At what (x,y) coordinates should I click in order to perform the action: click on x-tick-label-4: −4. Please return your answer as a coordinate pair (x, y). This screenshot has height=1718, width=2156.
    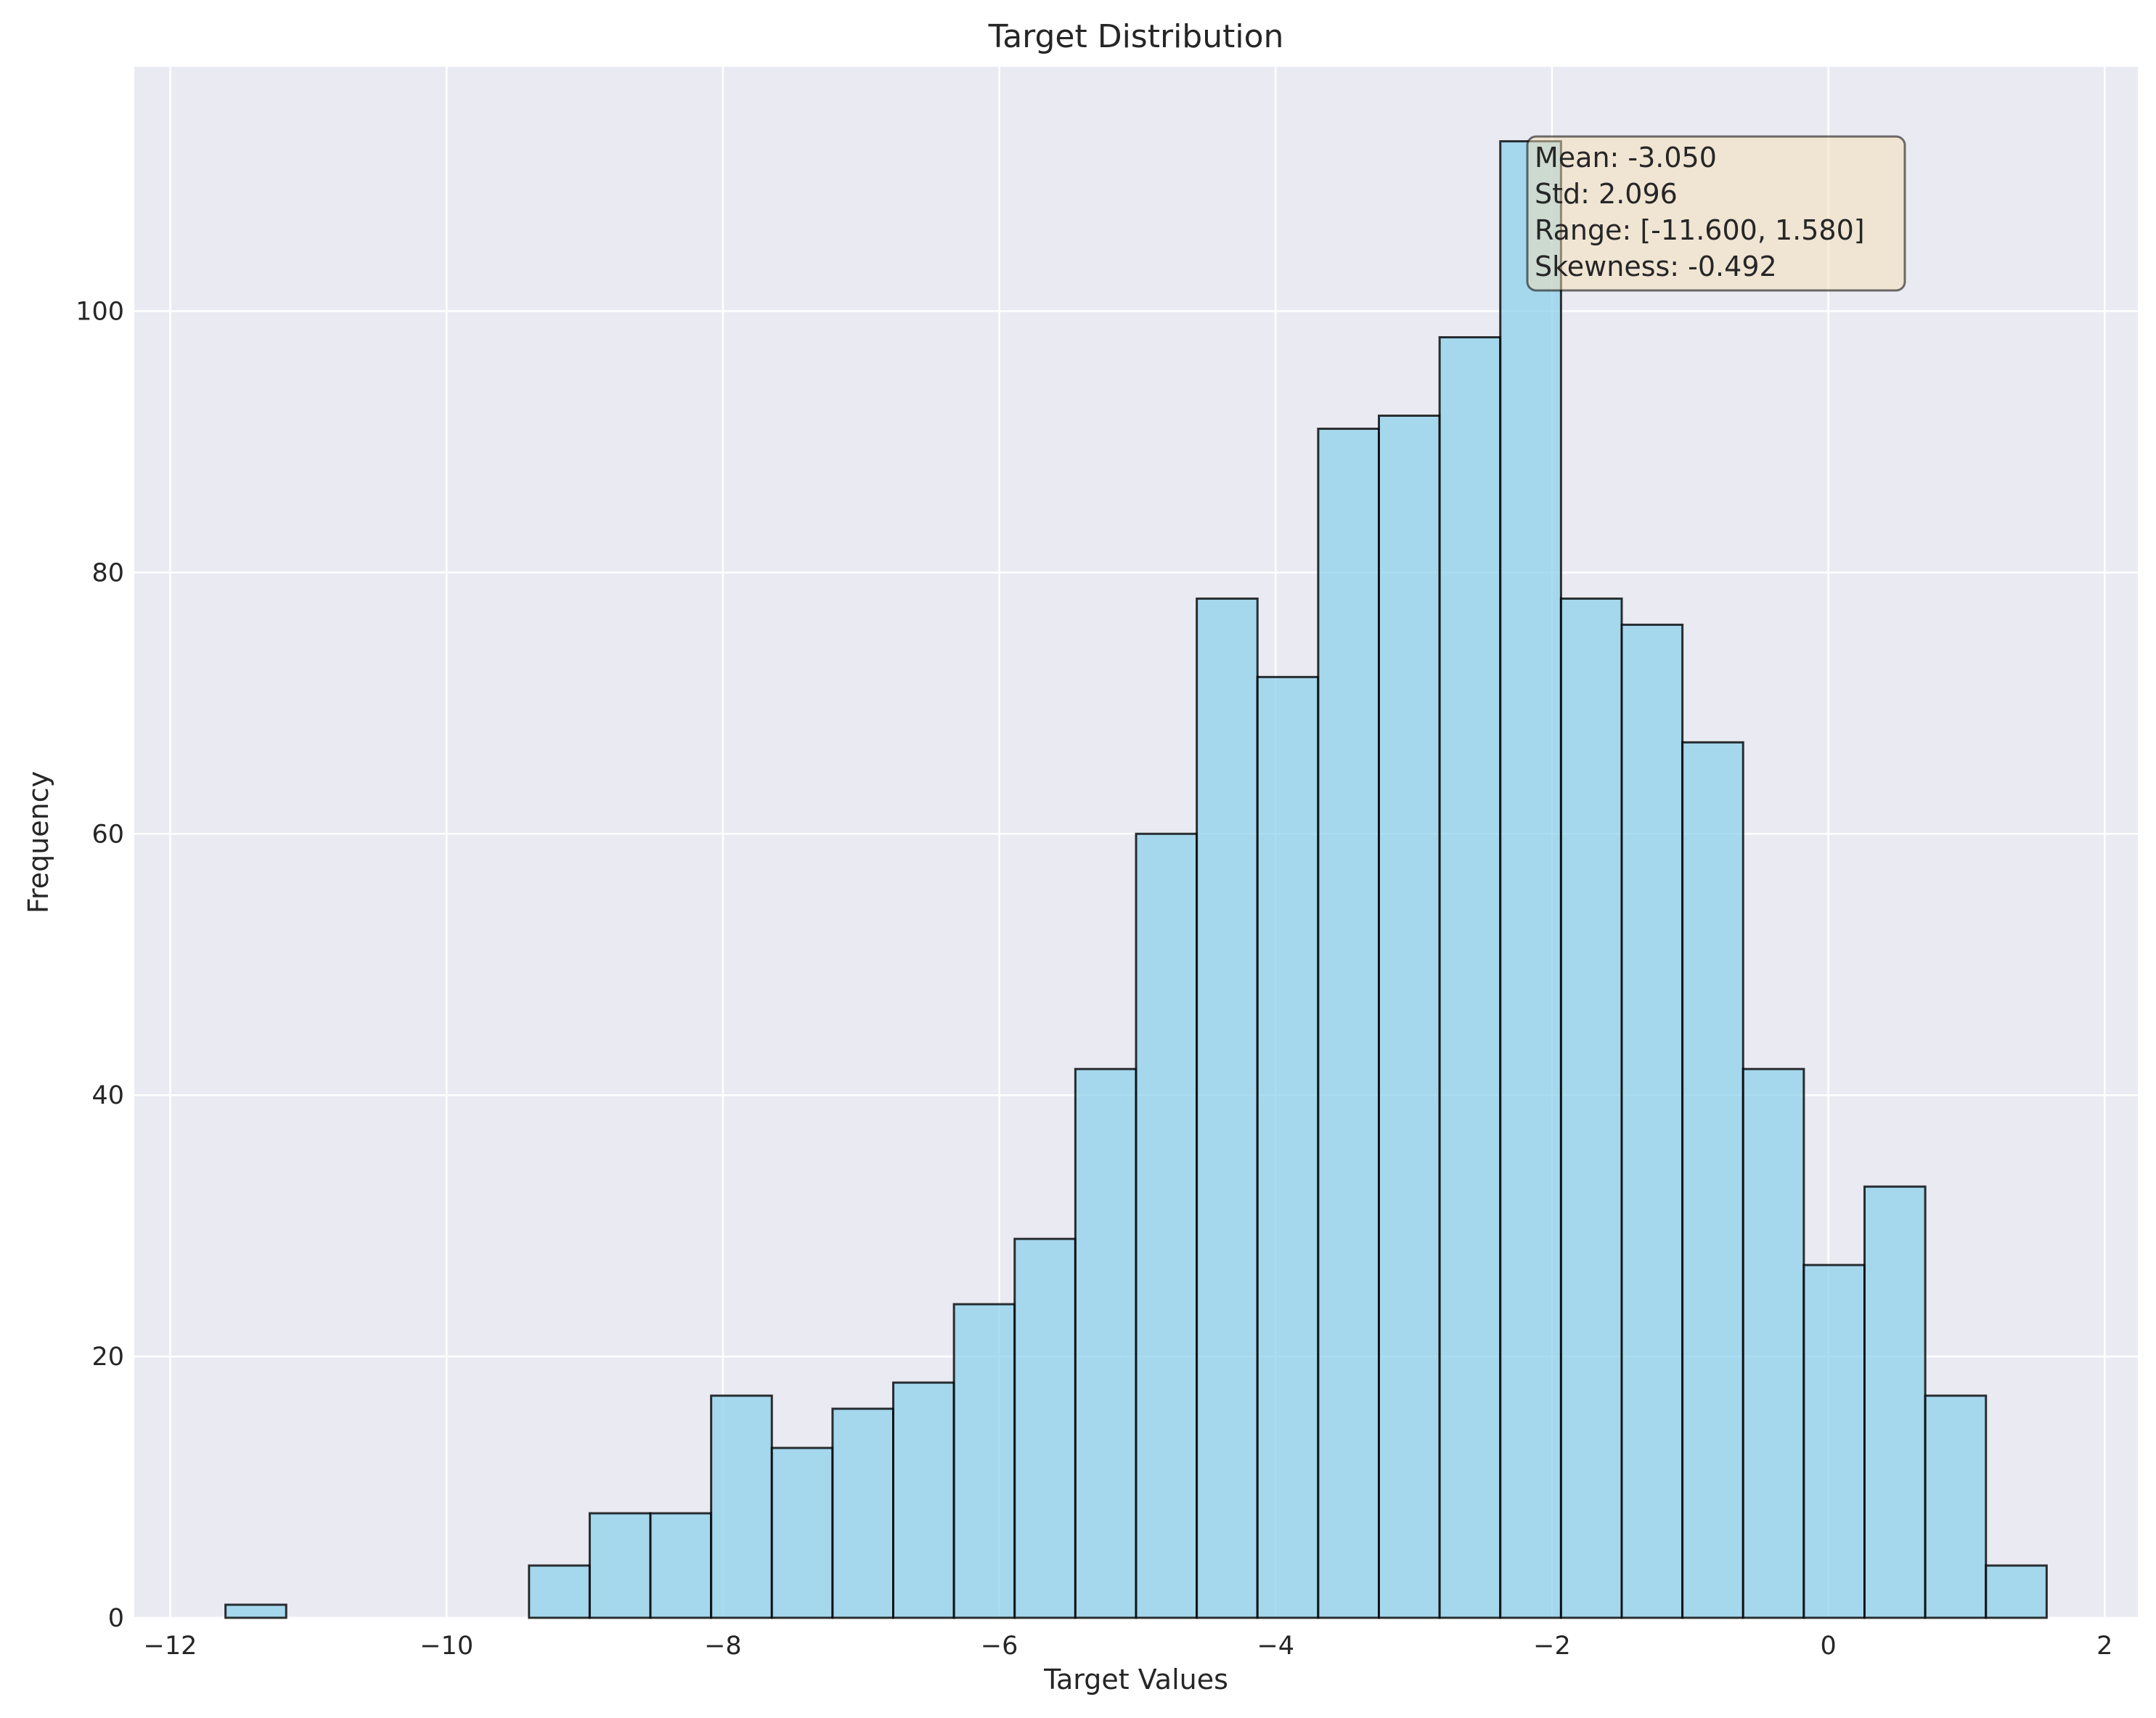
    Looking at the image, I should click on (1276, 1646).